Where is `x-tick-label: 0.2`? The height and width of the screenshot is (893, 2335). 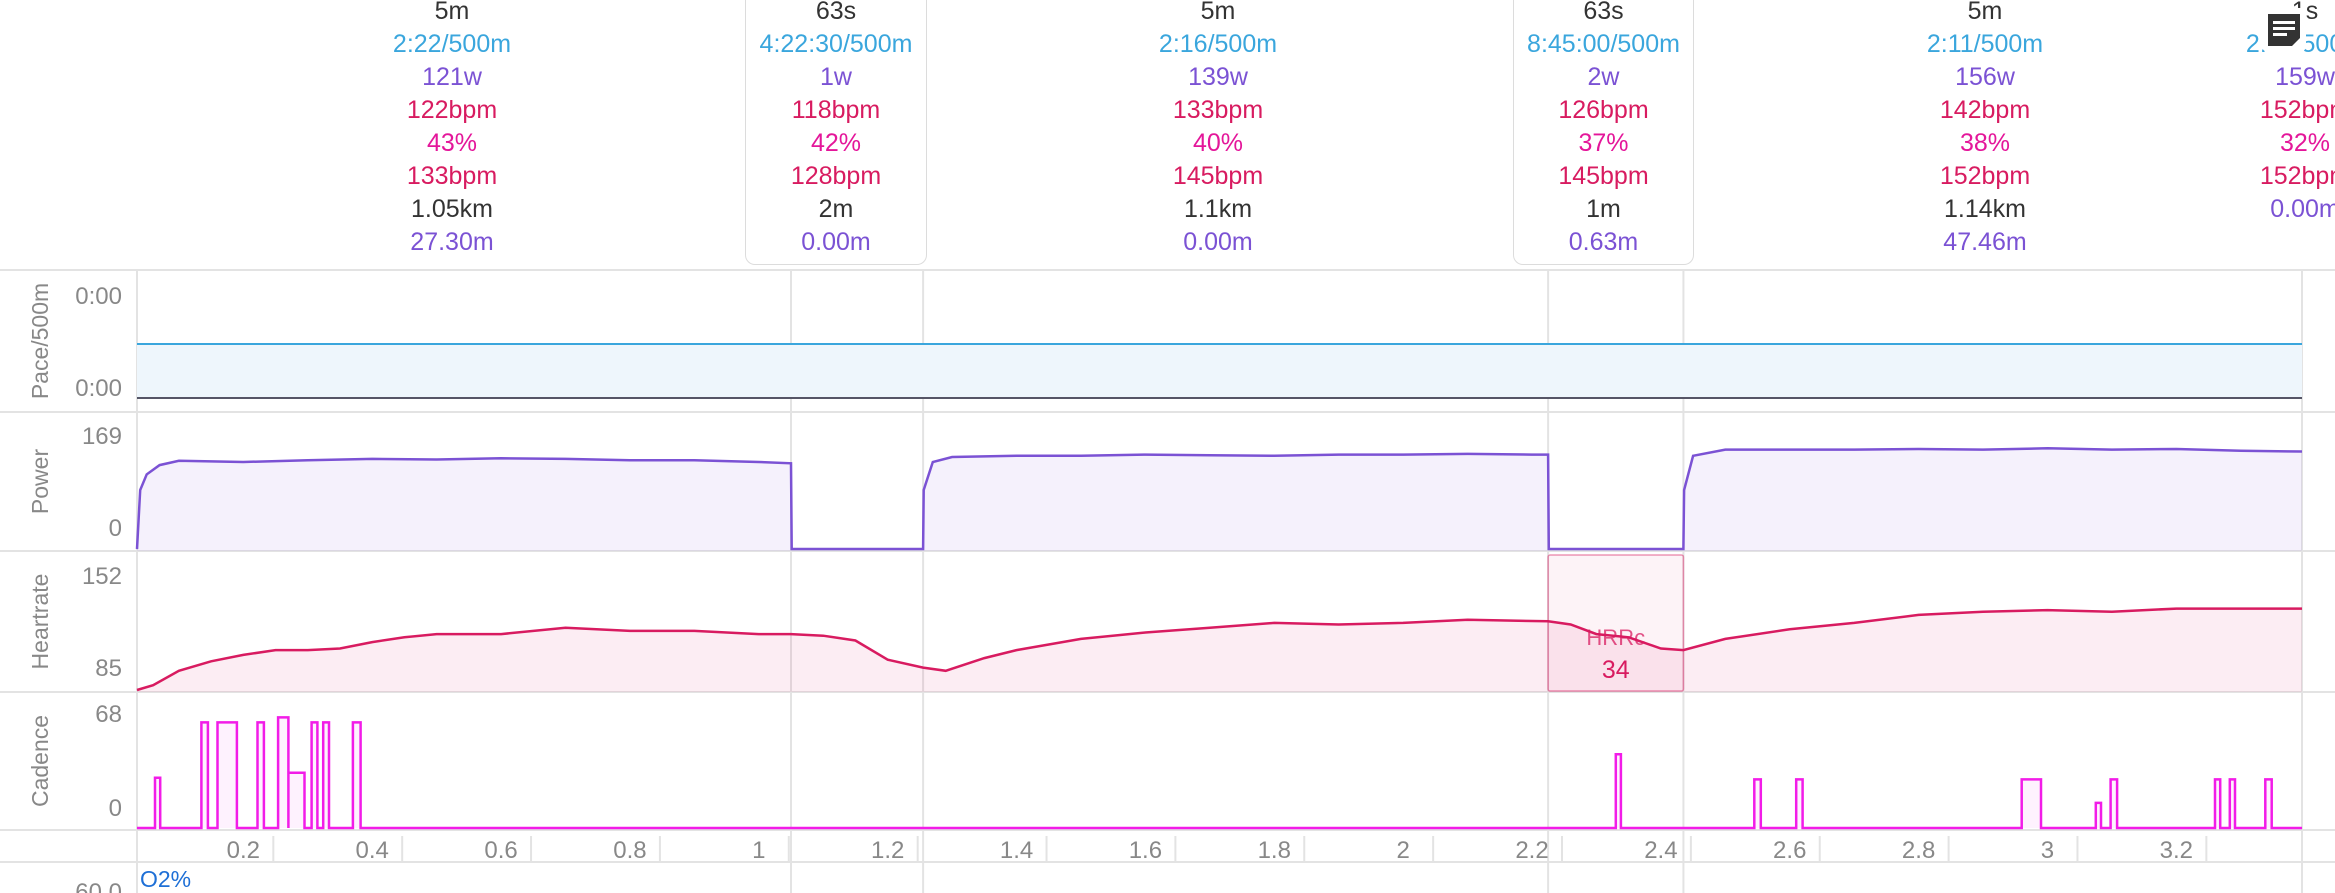 x-tick-label: 0.2 is located at coordinates (243, 850).